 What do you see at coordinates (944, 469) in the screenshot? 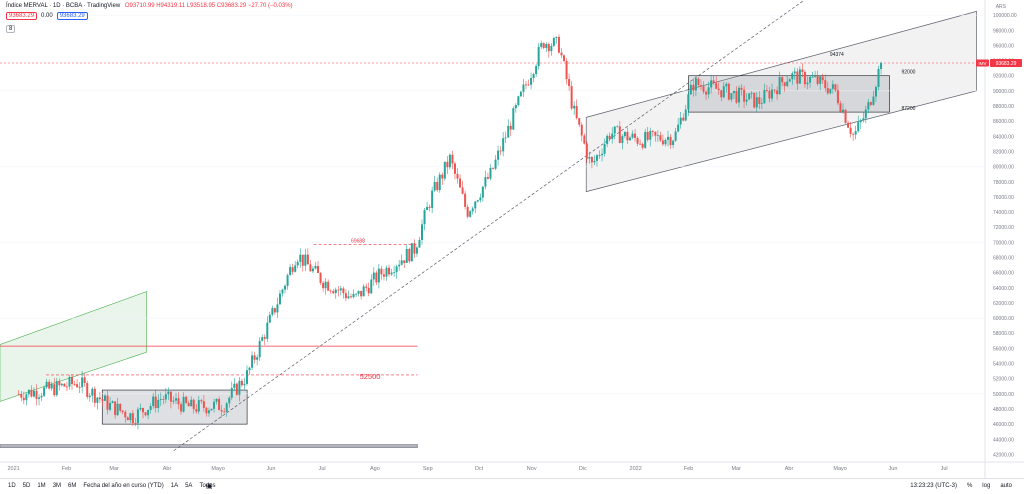
I see `x-tick-label-18: Jul` at bounding box center [944, 469].